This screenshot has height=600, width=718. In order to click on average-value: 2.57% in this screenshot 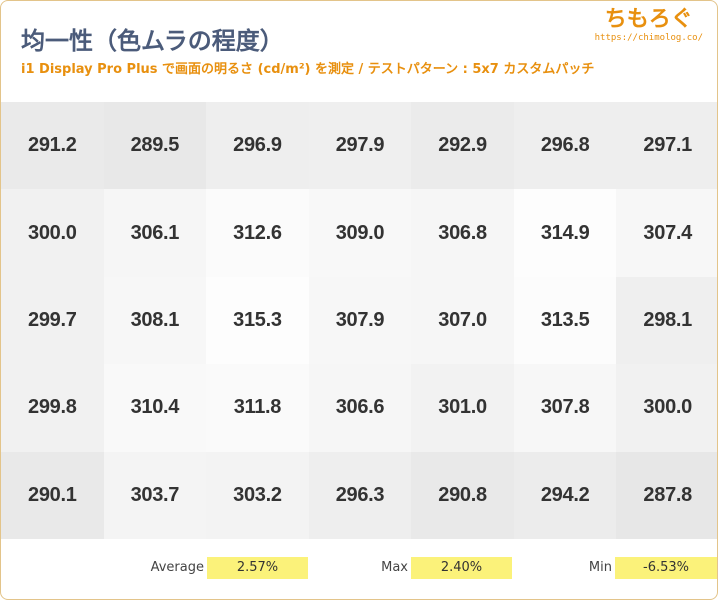, I will do `click(257, 568)`.